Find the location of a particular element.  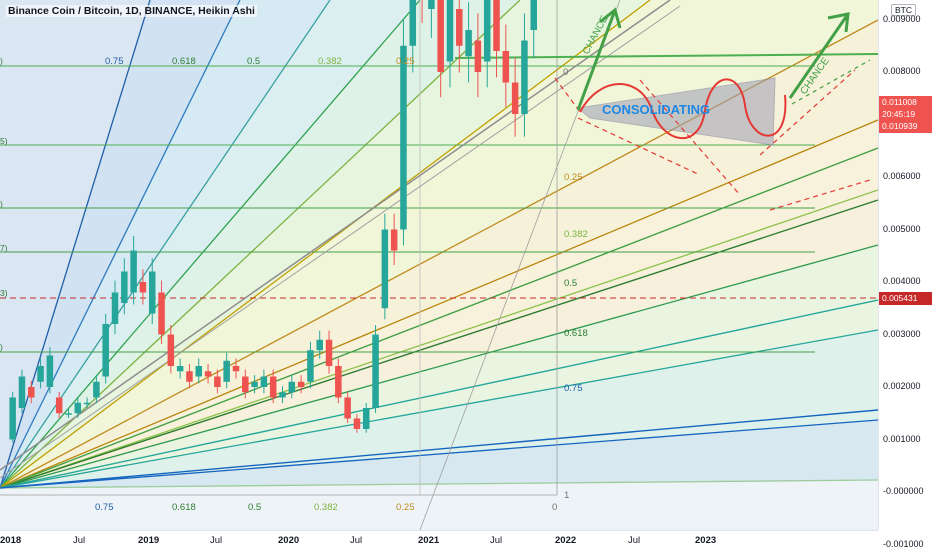

green-arrow is located at coordinates (713, 59).